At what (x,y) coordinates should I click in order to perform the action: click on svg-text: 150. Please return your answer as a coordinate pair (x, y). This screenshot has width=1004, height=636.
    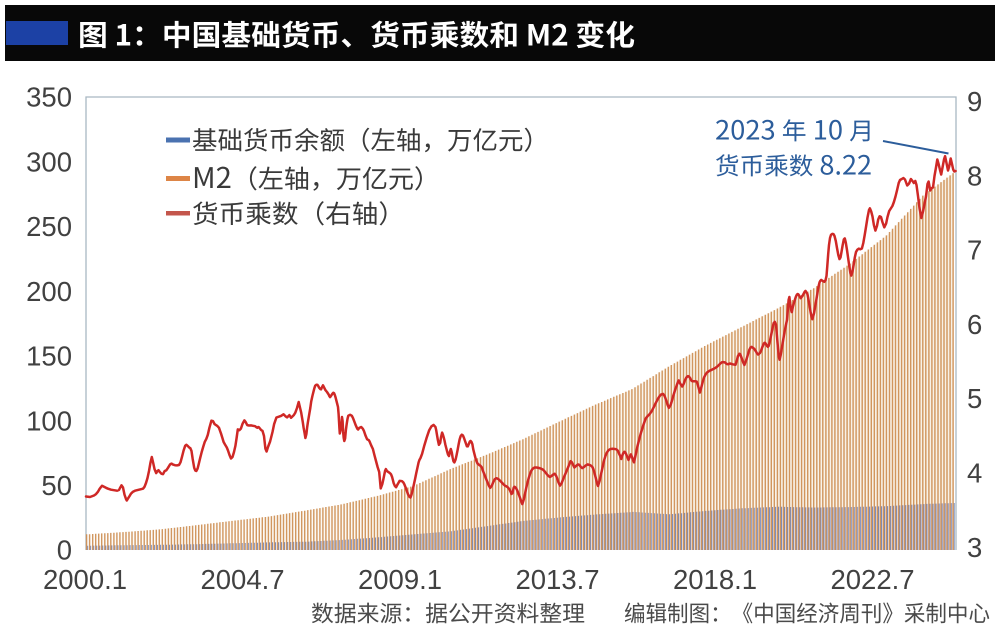
    Looking at the image, I should click on (49, 356).